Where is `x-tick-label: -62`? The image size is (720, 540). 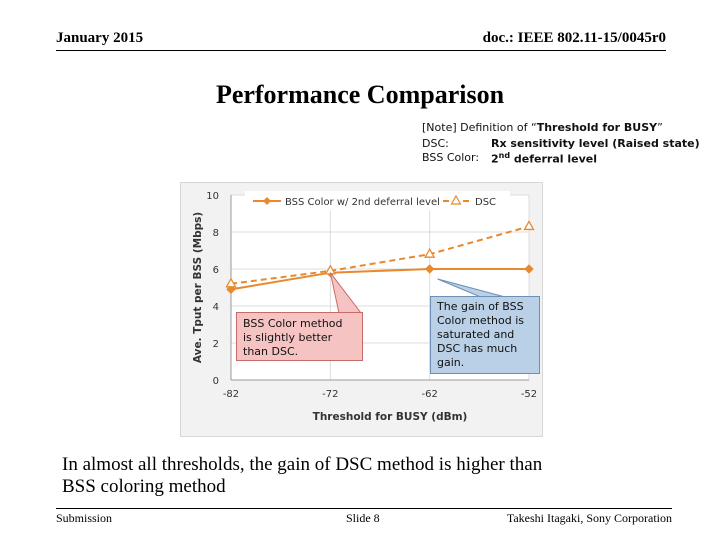
x-tick-label: -62 is located at coordinates (429, 394).